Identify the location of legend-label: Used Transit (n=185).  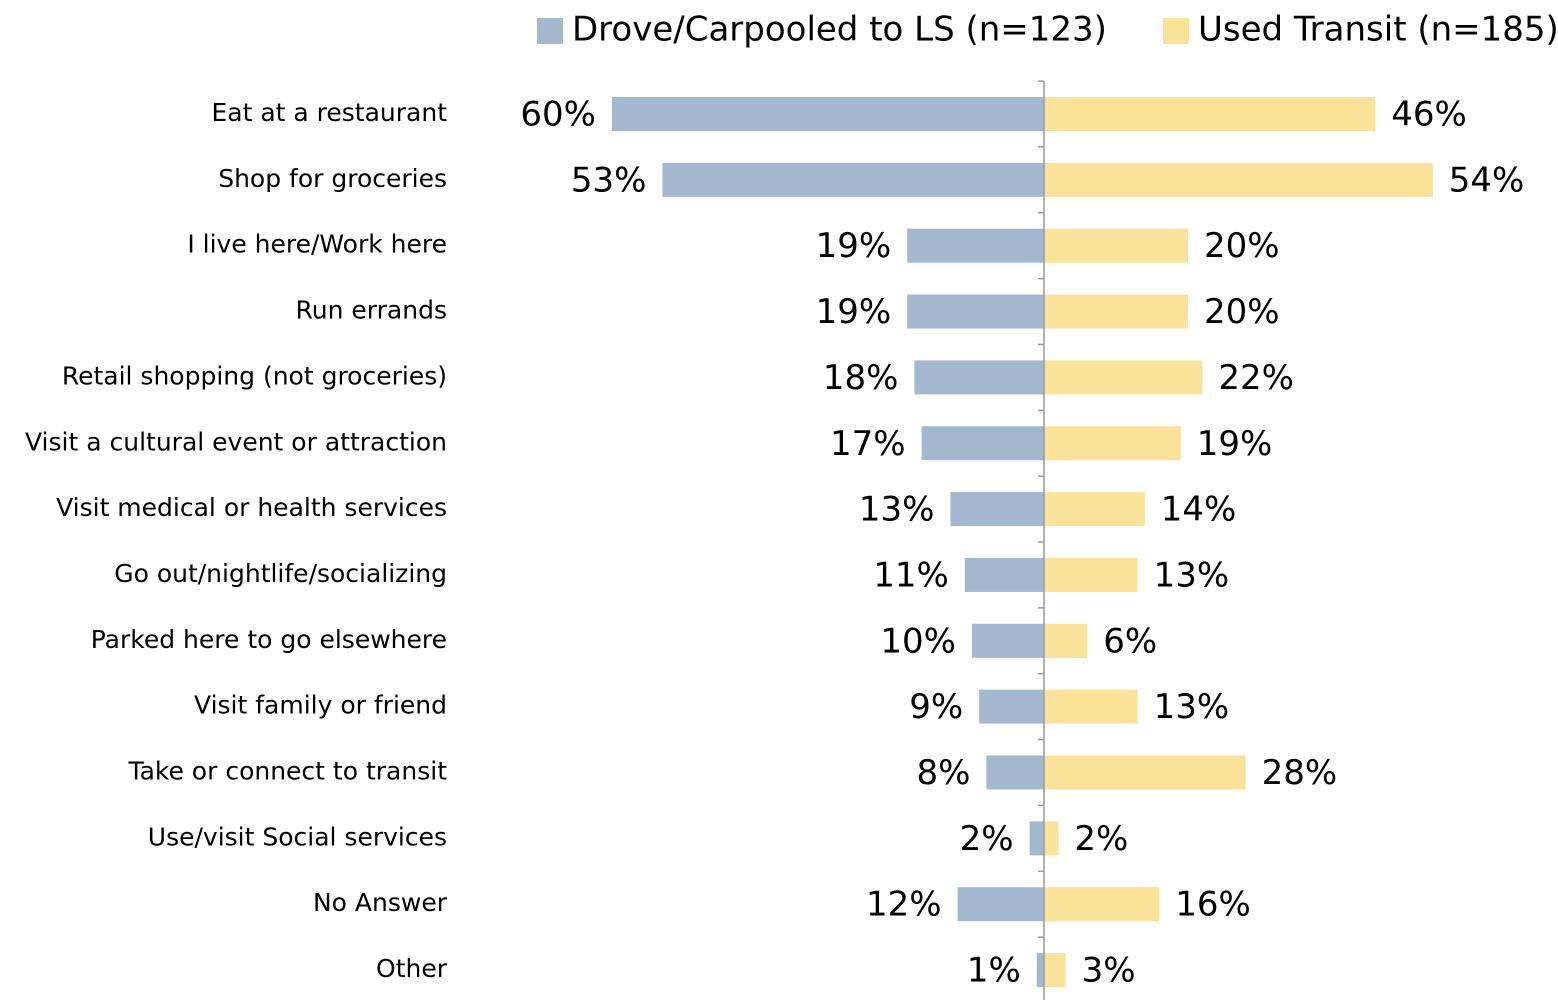
(1378, 30).